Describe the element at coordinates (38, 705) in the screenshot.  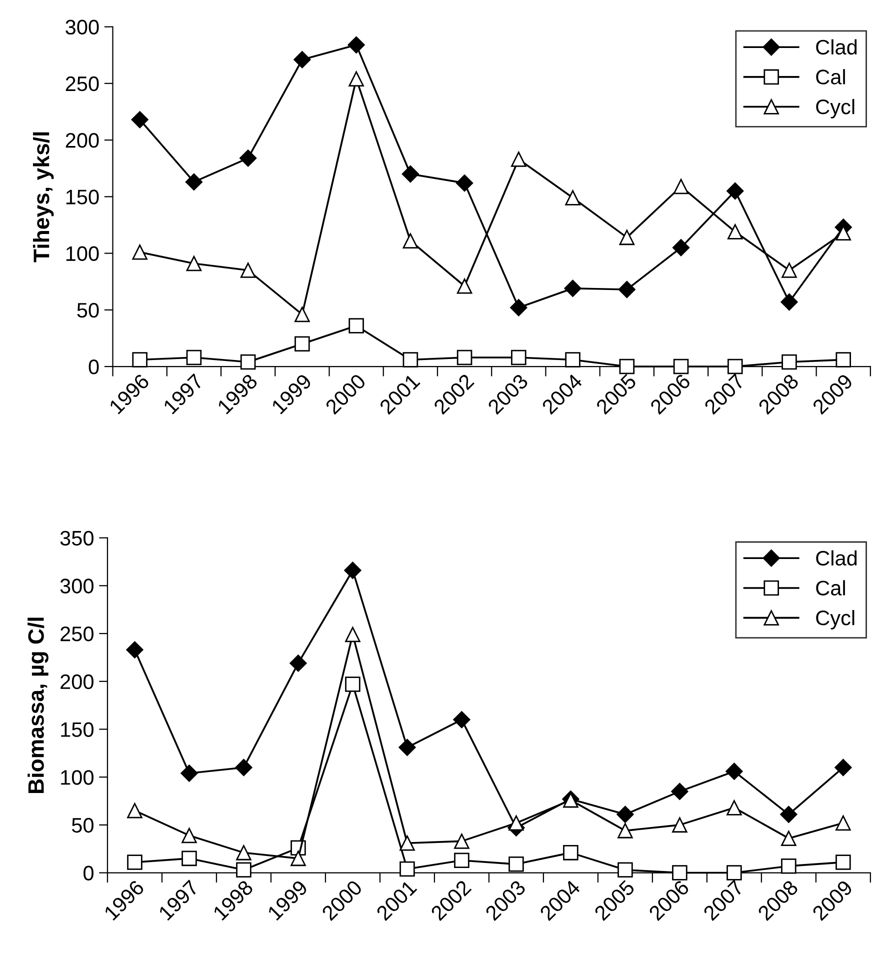
I see `y-axis-title: Biomassa, µg C/l` at that location.